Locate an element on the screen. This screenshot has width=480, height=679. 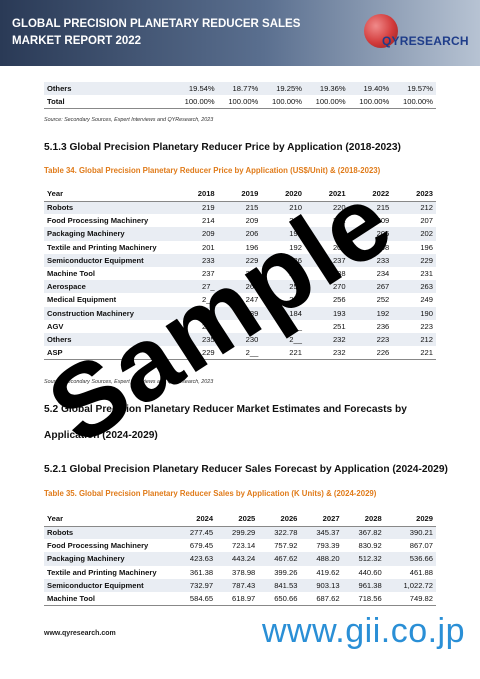
table-row: Others 235 230 2__ 232 223 212 is located at coordinates (240, 339).